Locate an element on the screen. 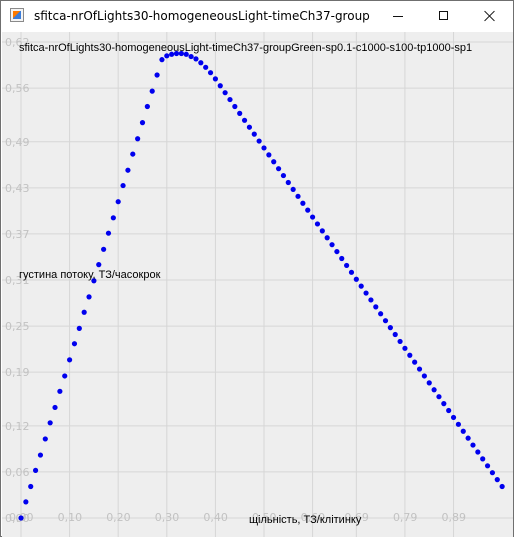 This screenshot has height=537, width=514. y-tick-label: 0,31 is located at coordinates (17, 280).